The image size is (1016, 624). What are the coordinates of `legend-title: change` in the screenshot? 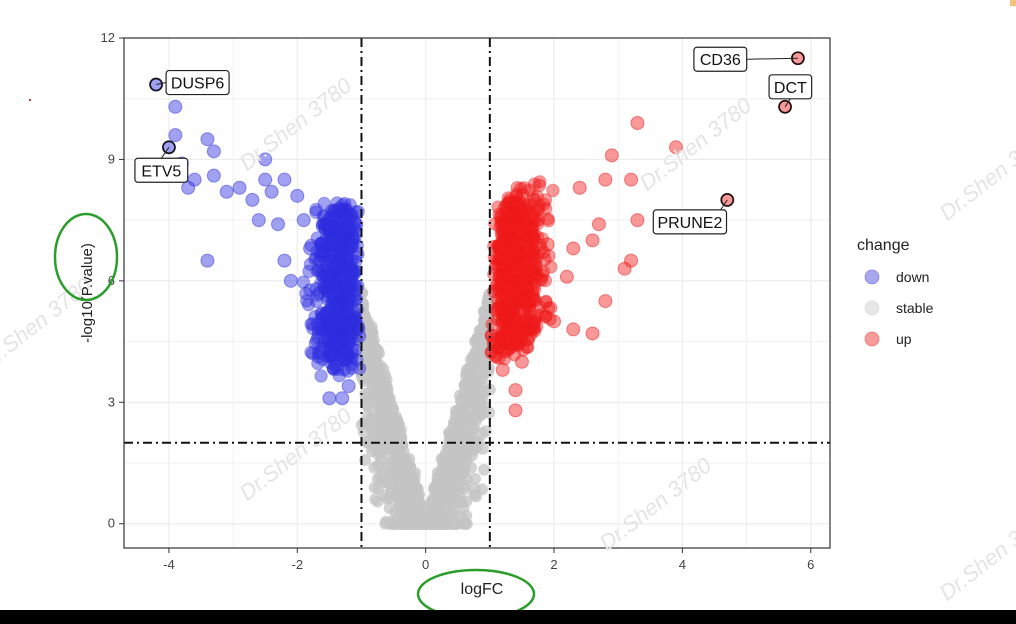 It's located at (883, 245).